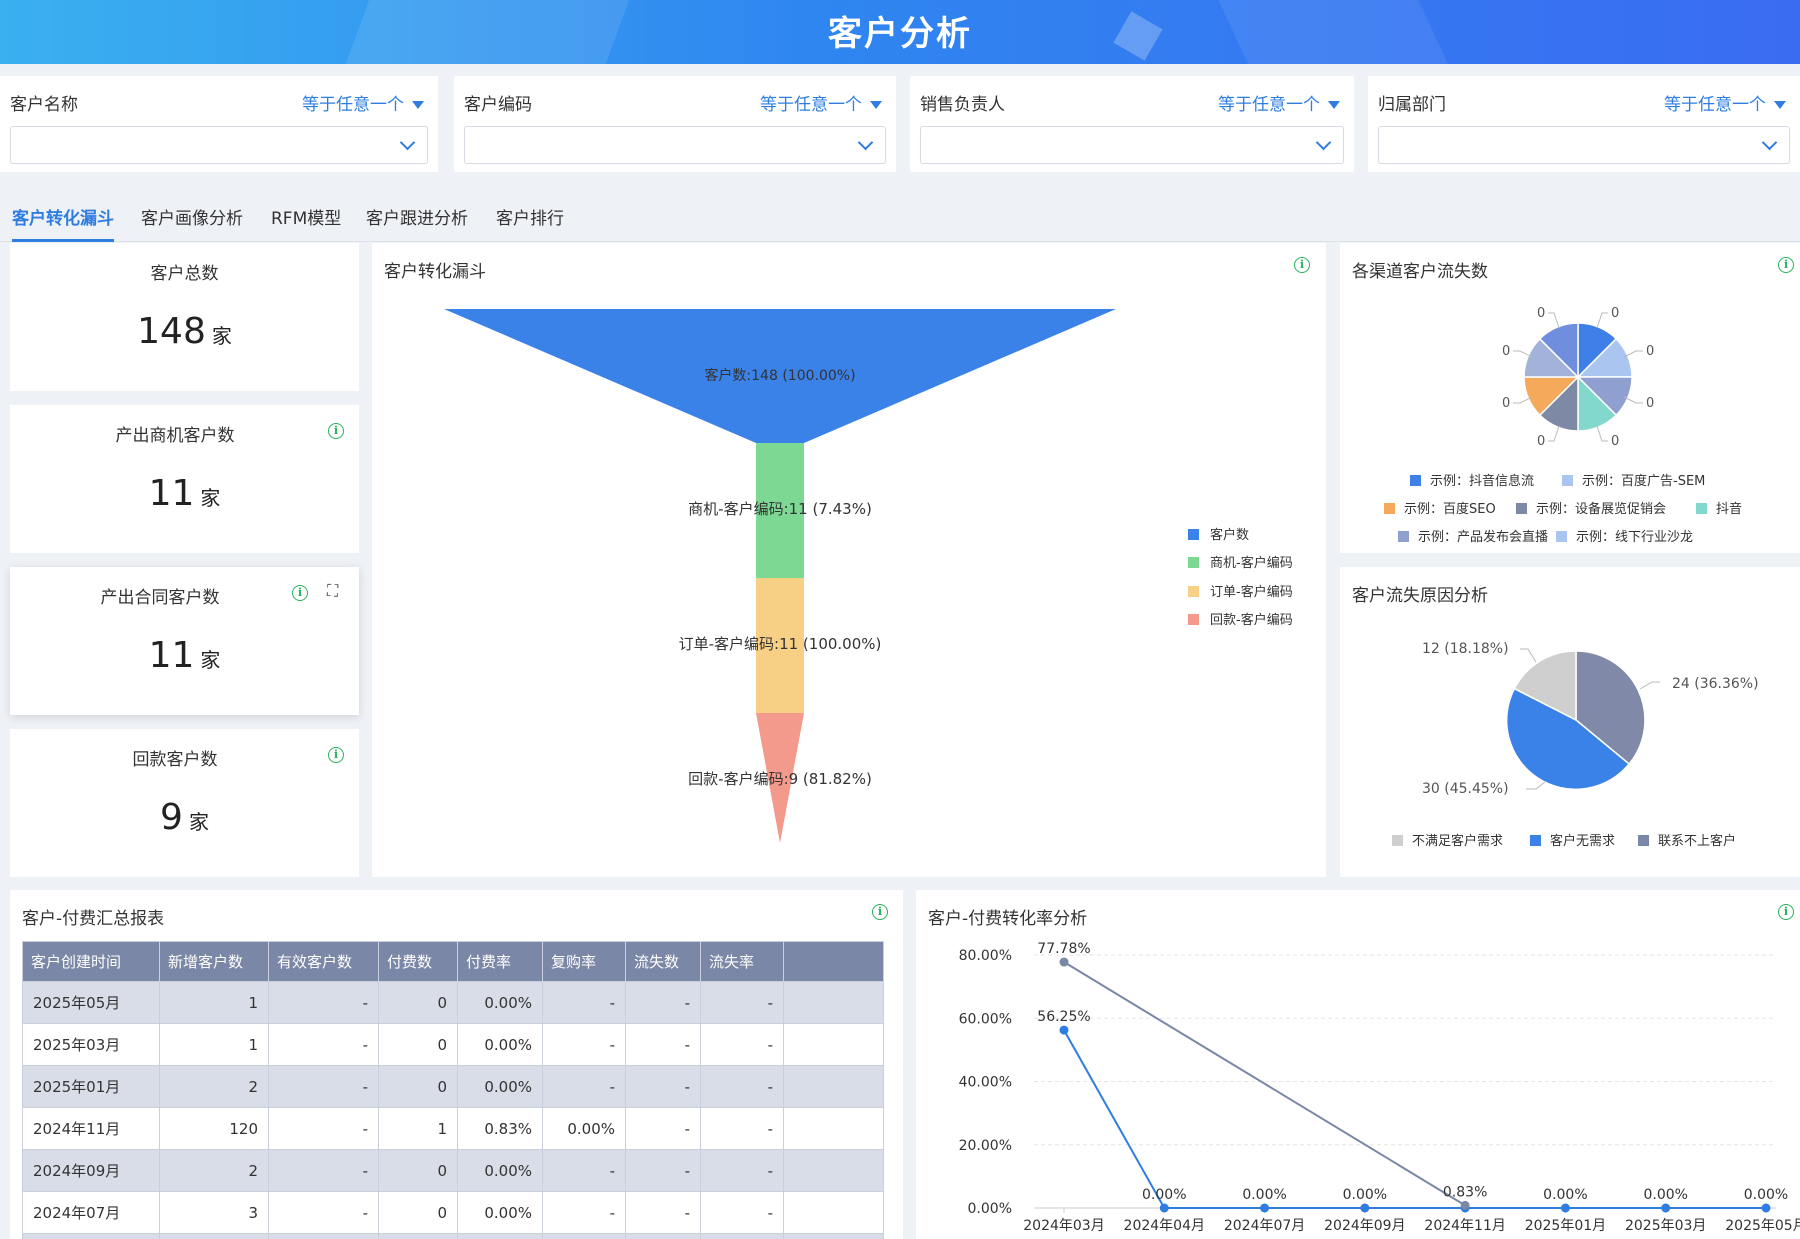 Image resolution: width=1800 pixels, height=1239 pixels. What do you see at coordinates (1715, 684) in the screenshot?
I see `pie-slice-label: 24 (36.36%)` at bounding box center [1715, 684].